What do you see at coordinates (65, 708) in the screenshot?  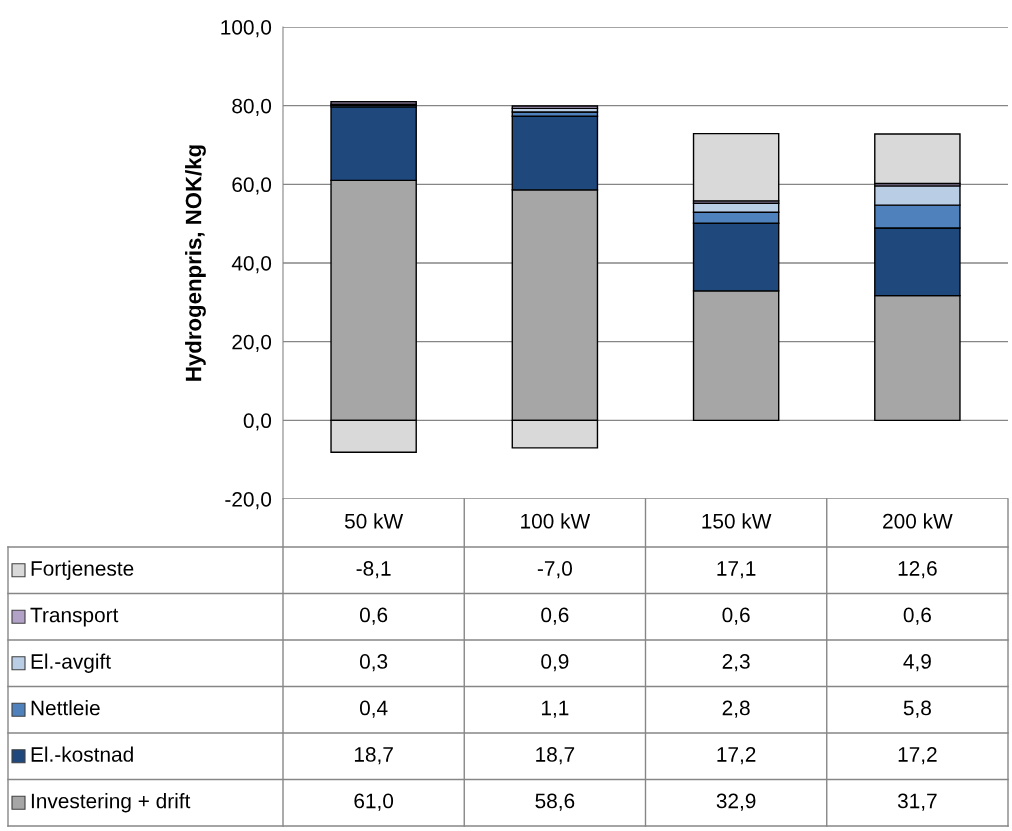 I see `legend-label: Nettleie` at bounding box center [65, 708].